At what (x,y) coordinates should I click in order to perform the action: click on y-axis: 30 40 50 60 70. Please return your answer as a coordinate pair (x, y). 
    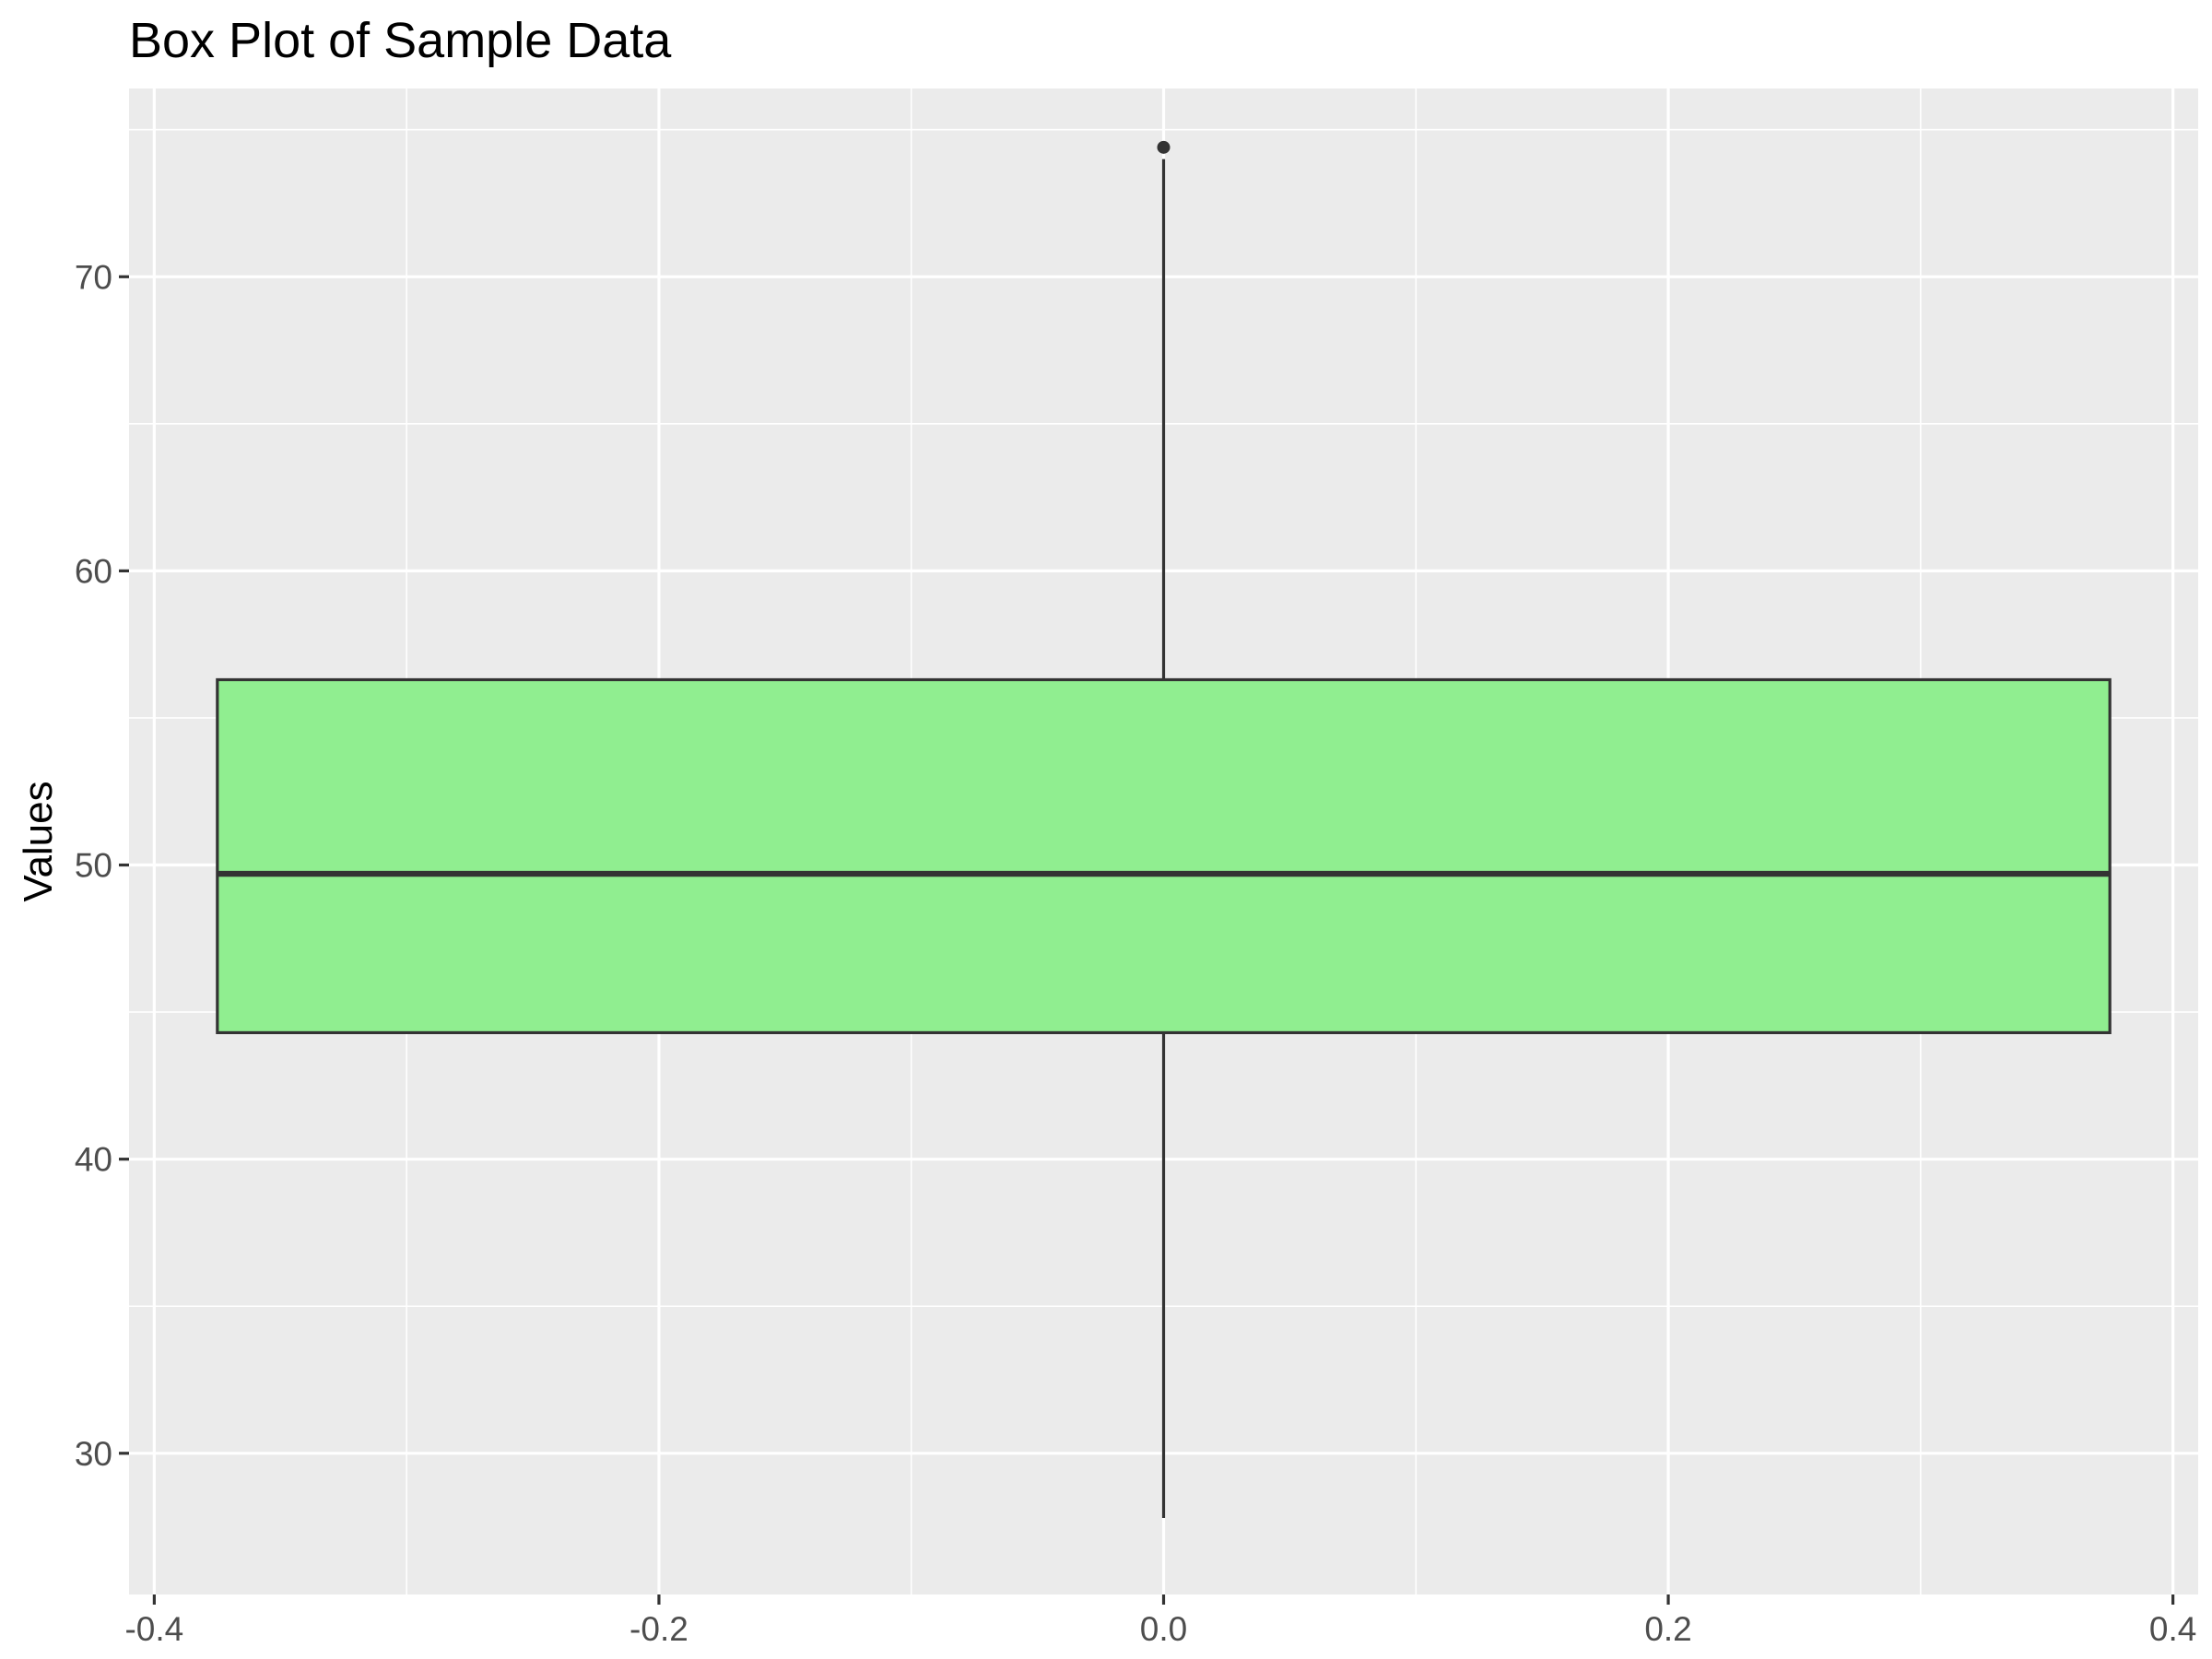
    Looking at the image, I should click on (102, 865).